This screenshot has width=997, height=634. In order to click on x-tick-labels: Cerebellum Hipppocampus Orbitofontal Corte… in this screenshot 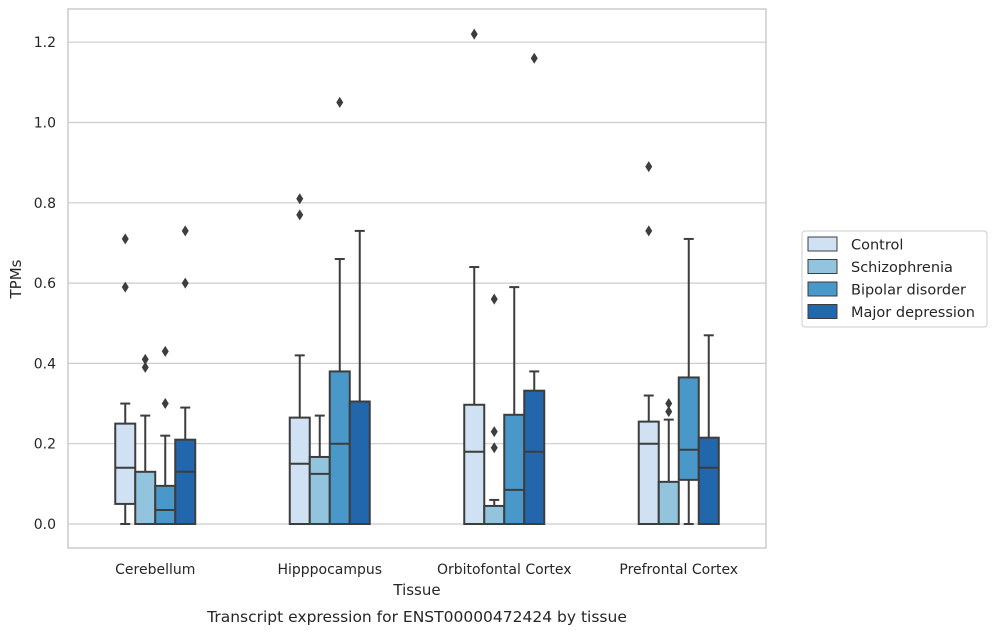, I will do `click(426, 570)`.